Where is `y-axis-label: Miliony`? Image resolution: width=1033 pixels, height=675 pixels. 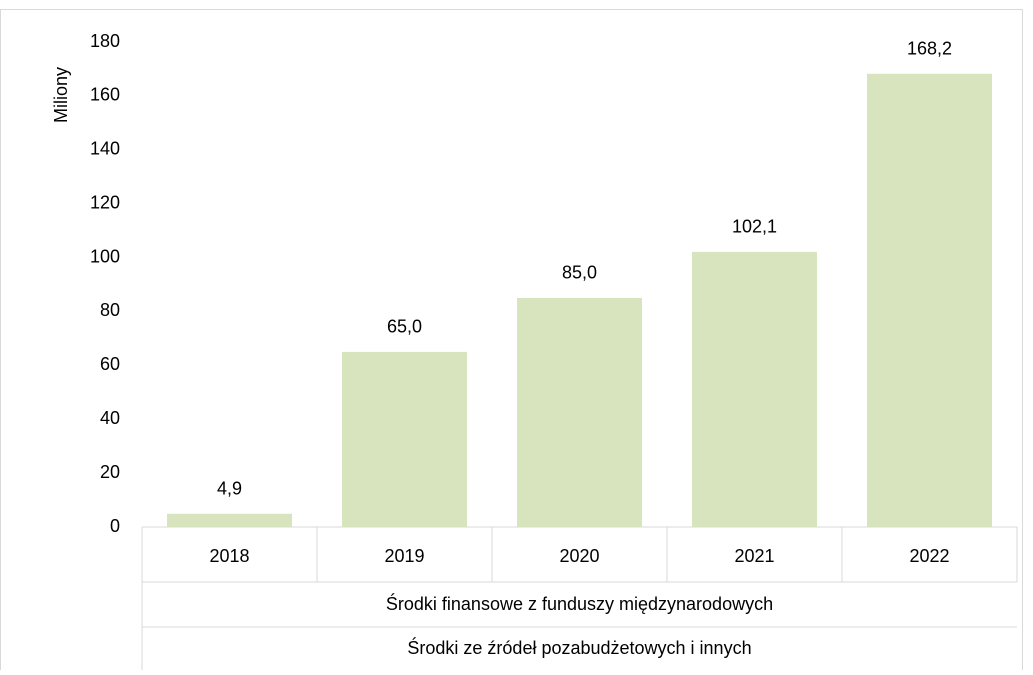
y-axis-label: Miliony is located at coordinates (61, 95).